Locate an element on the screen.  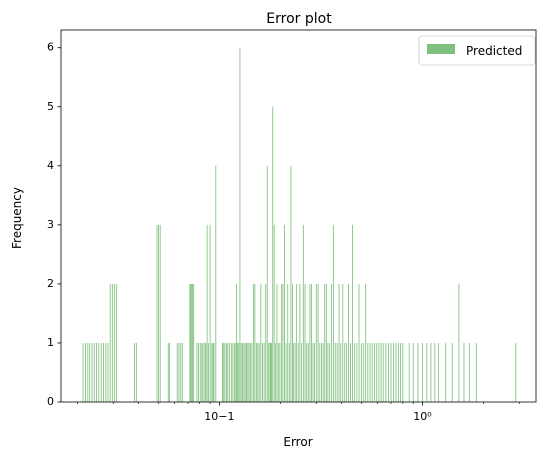
chart-title: Error plot is located at coordinates (299, 19).